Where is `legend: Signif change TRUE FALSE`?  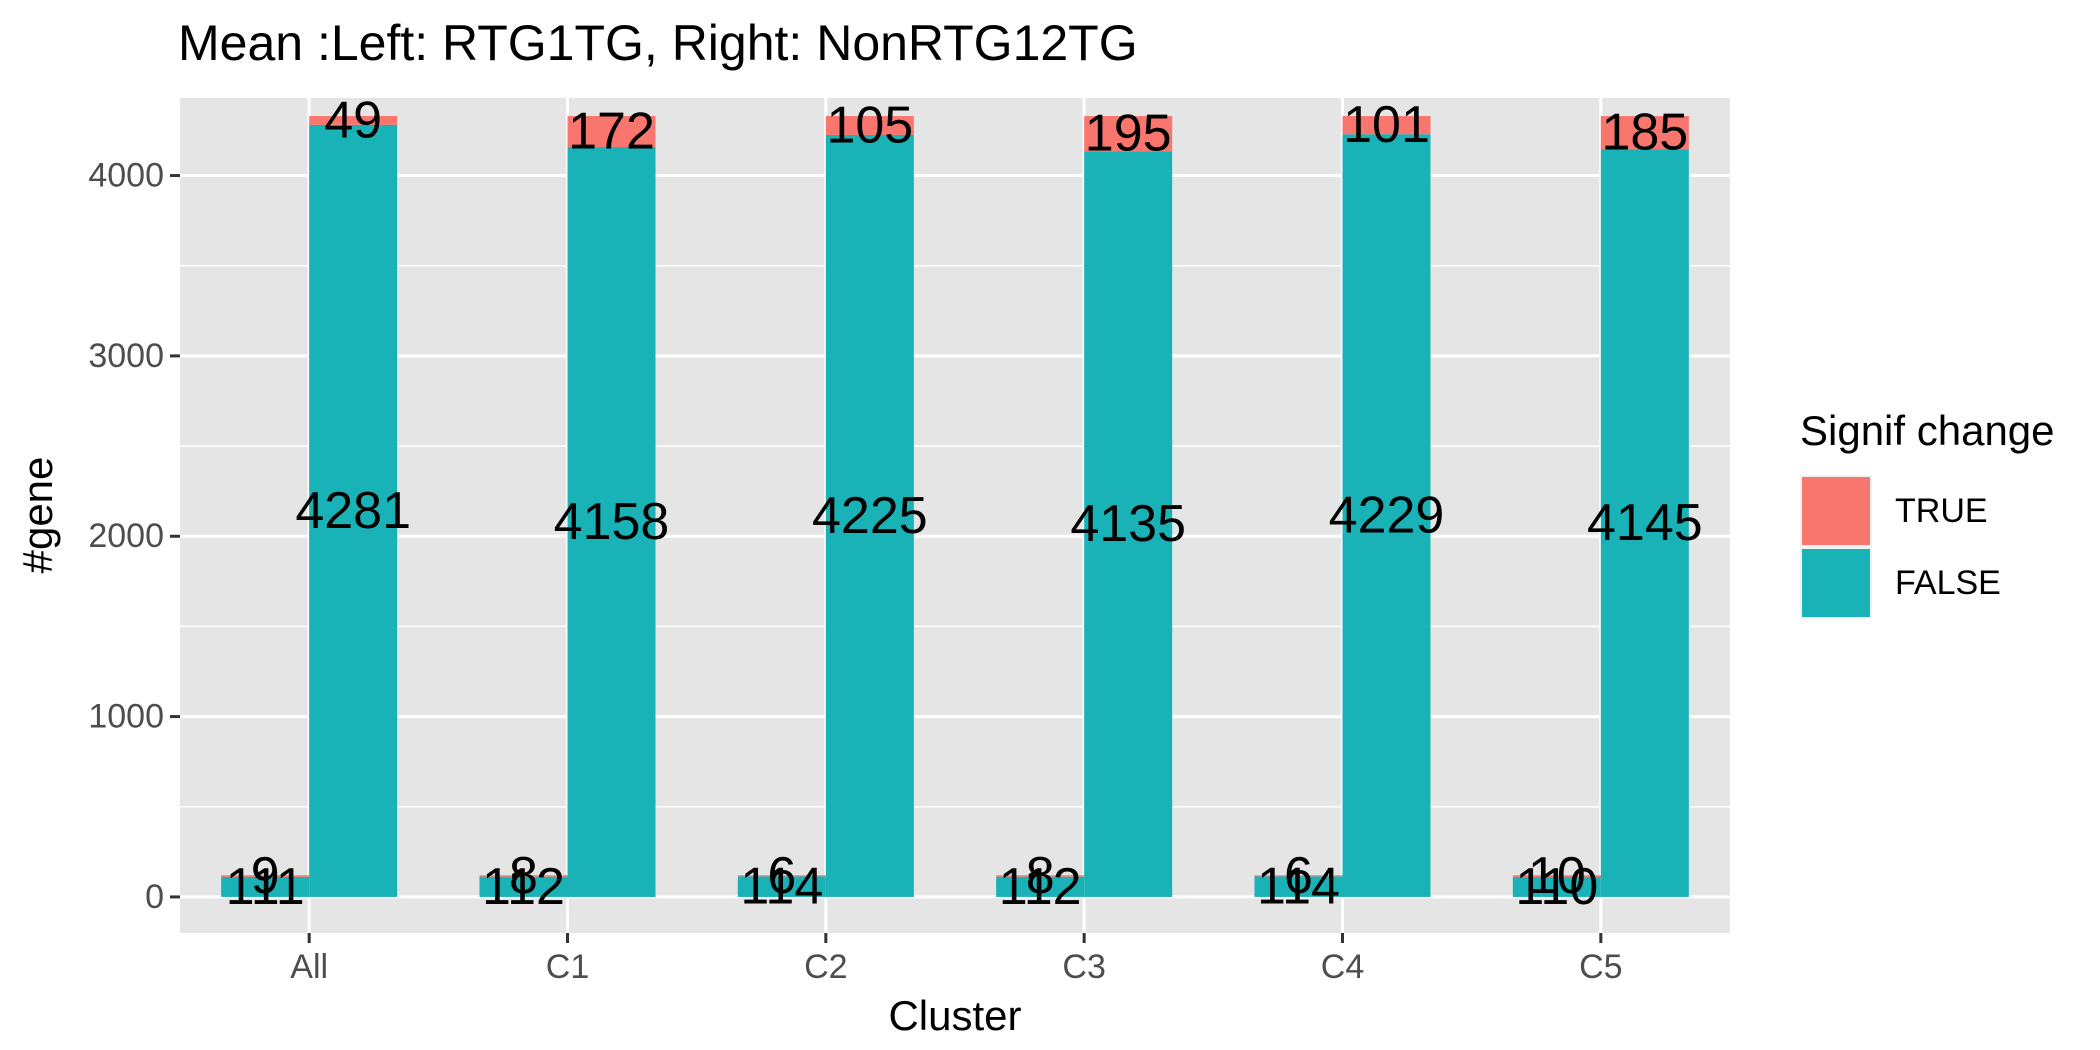
legend: Signif change TRUE FALSE is located at coordinates (1927, 513).